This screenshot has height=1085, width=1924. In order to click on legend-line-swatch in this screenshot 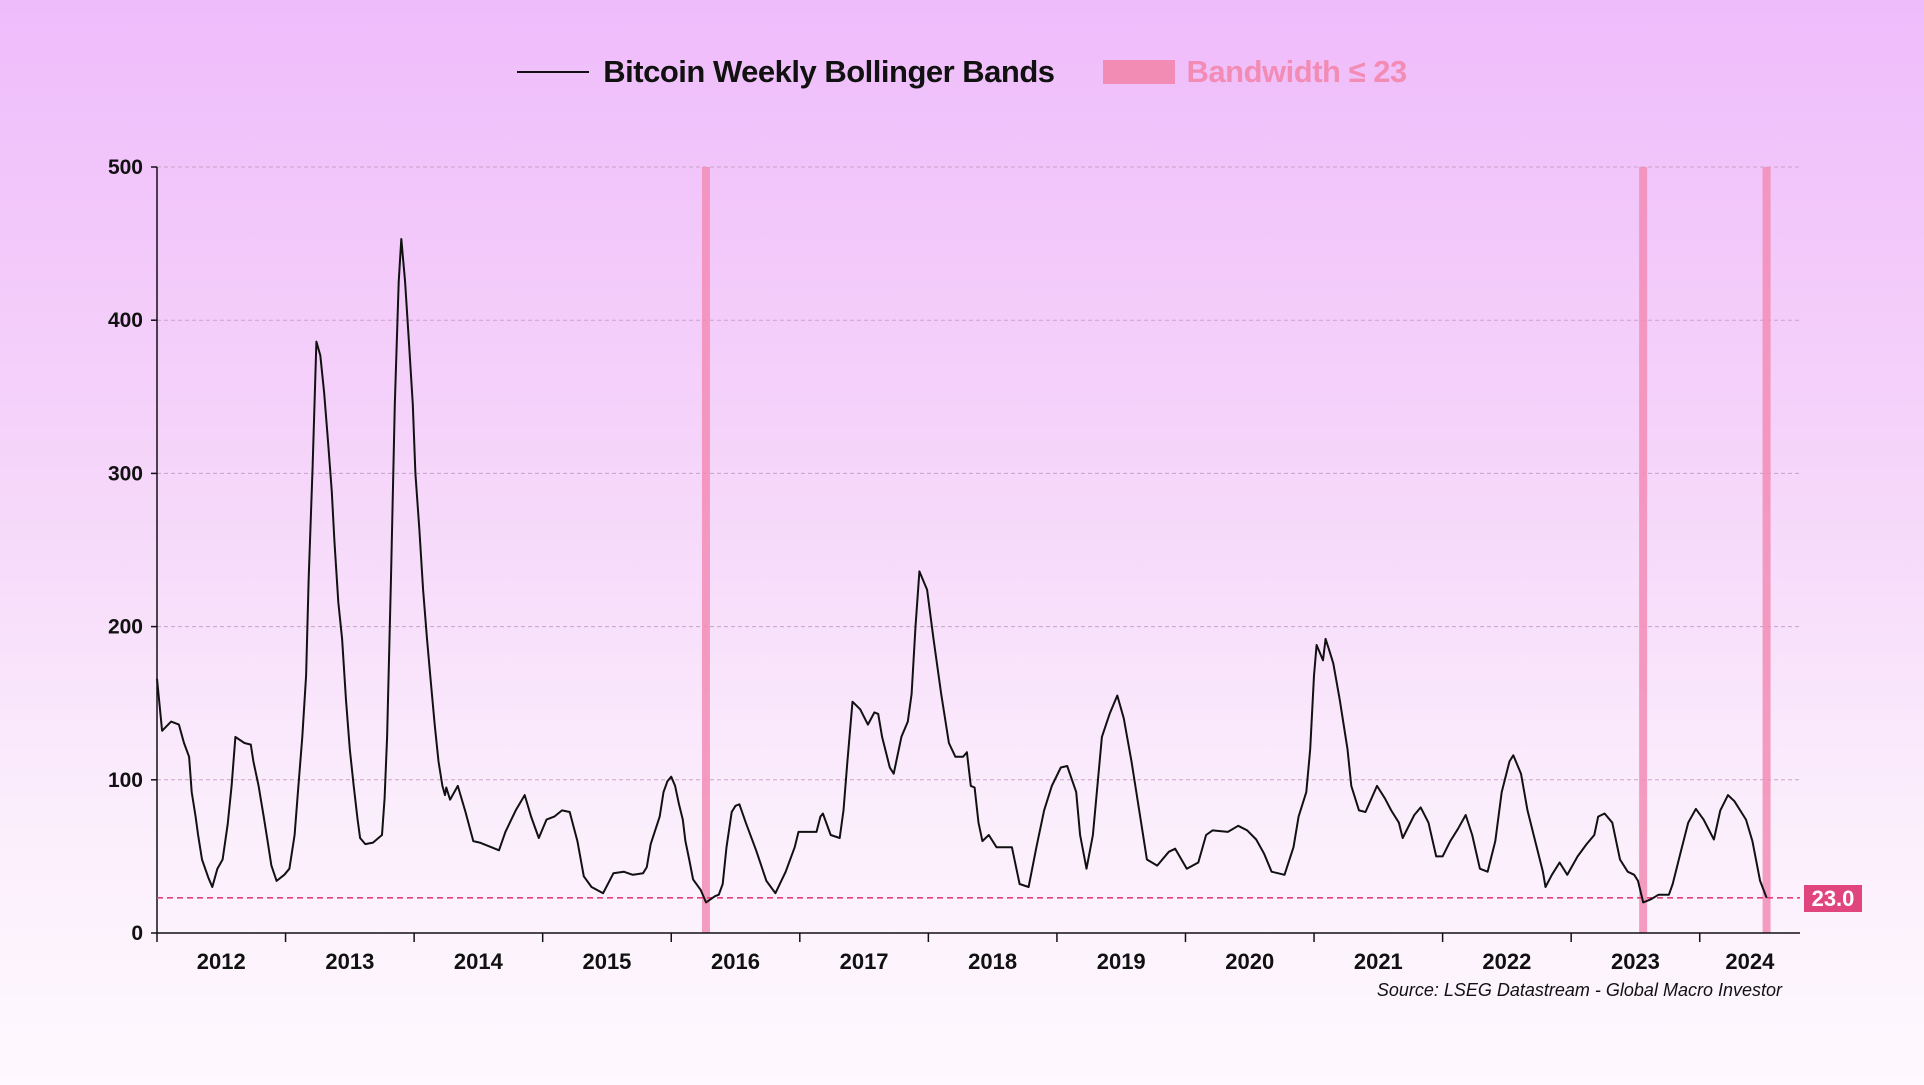, I will do `click(553, 72)`.